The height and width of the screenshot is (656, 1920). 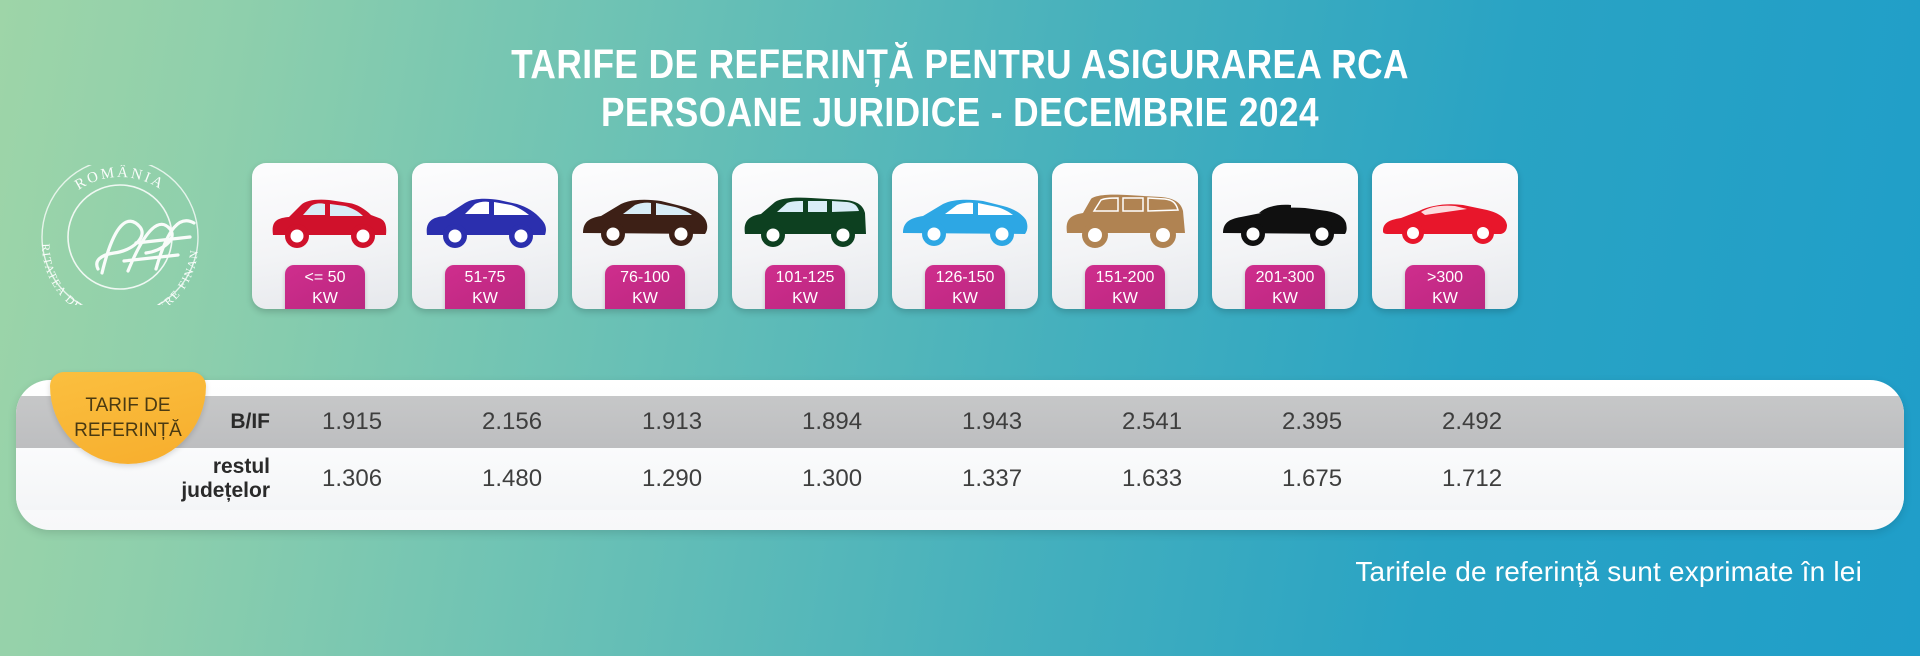 What do you see at coordinates (1125, 287) in the screenshot?
I see `kw-badge: 151-200 KW` at bounding box center [1125, 287].